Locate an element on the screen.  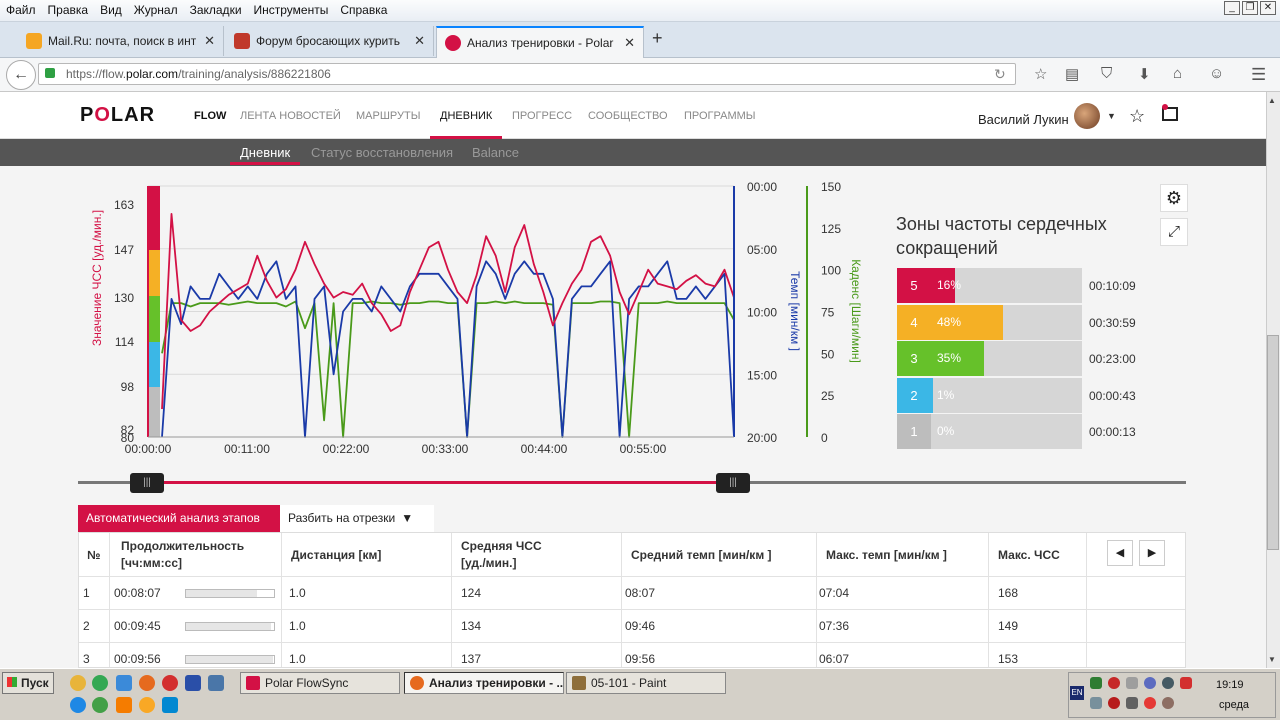
pocket-icon: ⛉ is located at coordinates (1107, 73).